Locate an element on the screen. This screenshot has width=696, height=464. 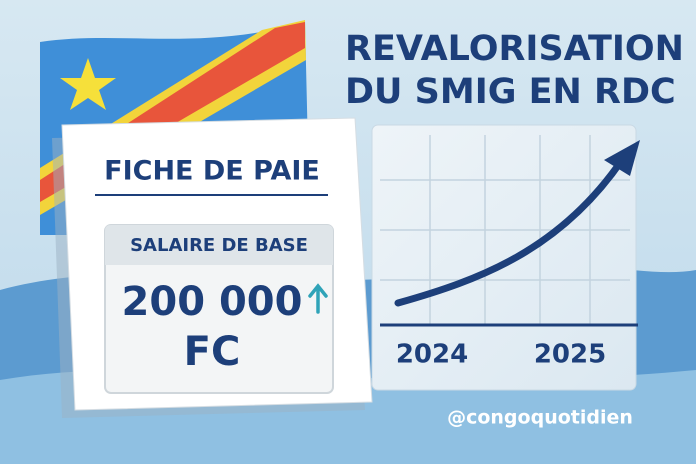
social-handle: @congoquotidien is located at coordinates (540, 418).